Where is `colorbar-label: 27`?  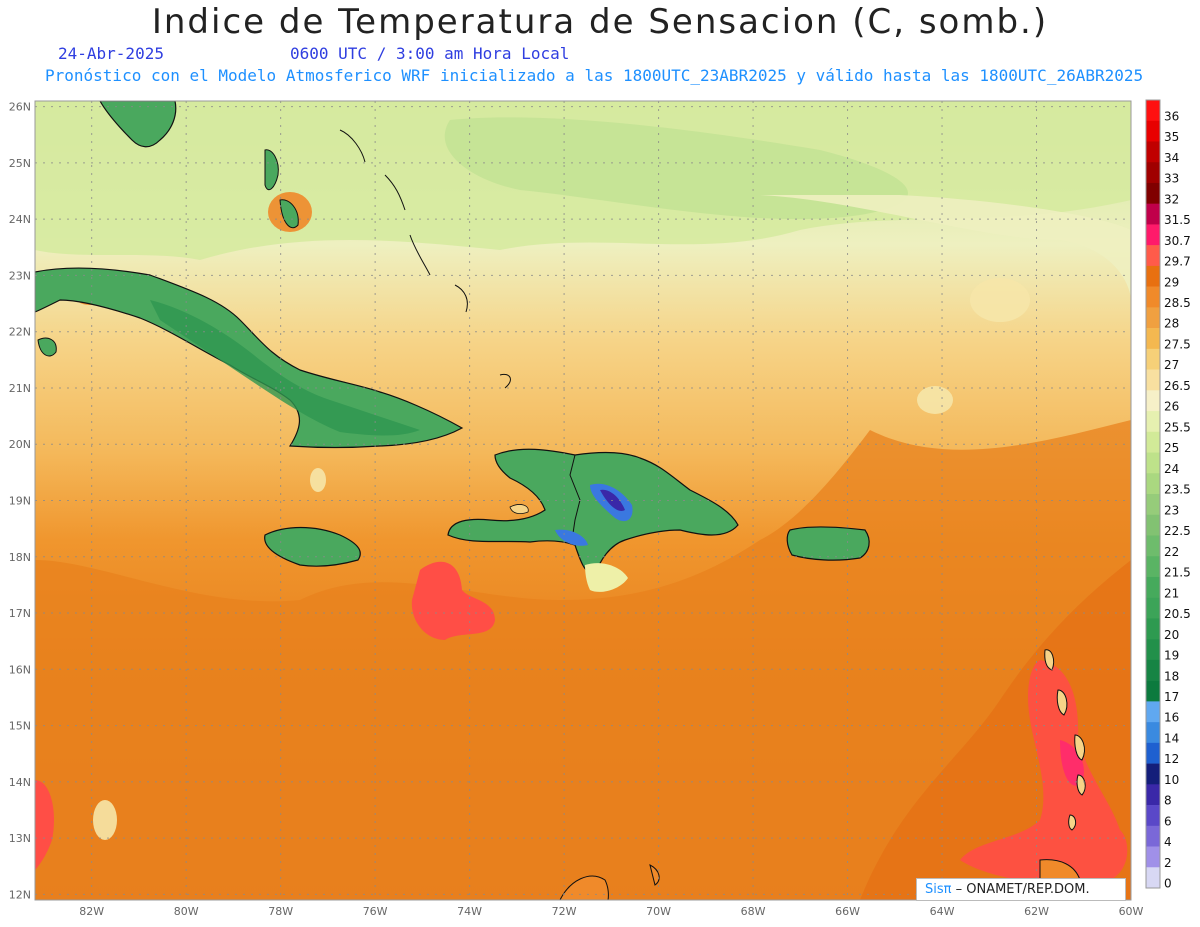 colorbar-label: 27 is located at coordinates (1171, 365).